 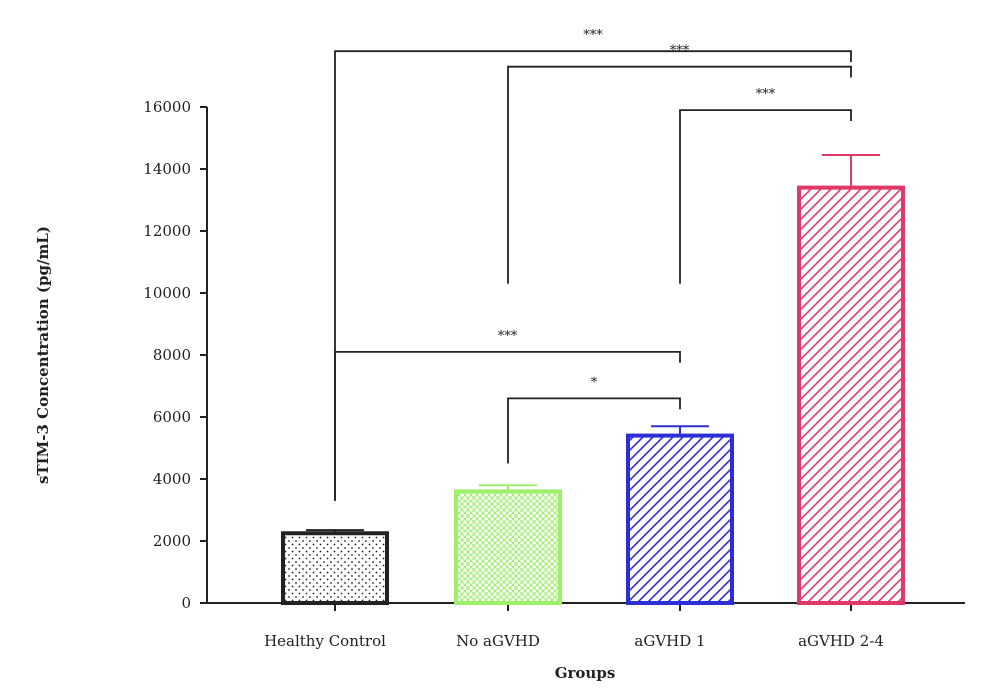 I want to click on y-tick-label: 12000, so click(x=167, y=231).